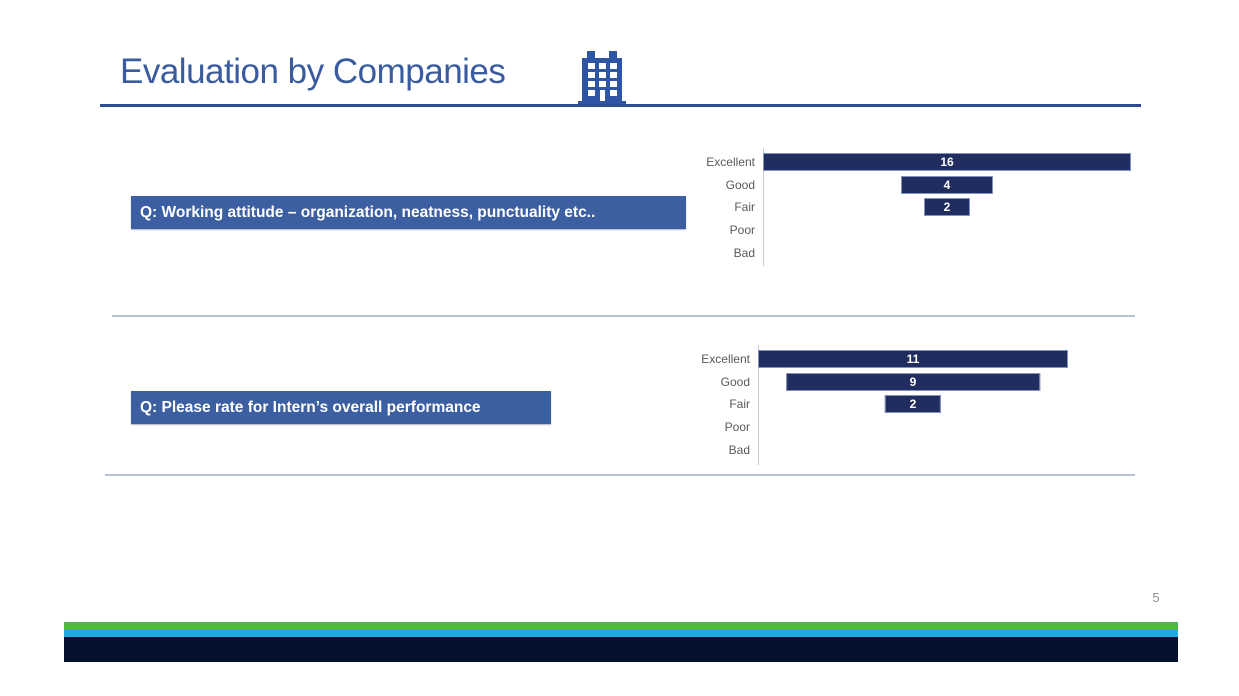  I want to click on title-underline, so click(620, 105).